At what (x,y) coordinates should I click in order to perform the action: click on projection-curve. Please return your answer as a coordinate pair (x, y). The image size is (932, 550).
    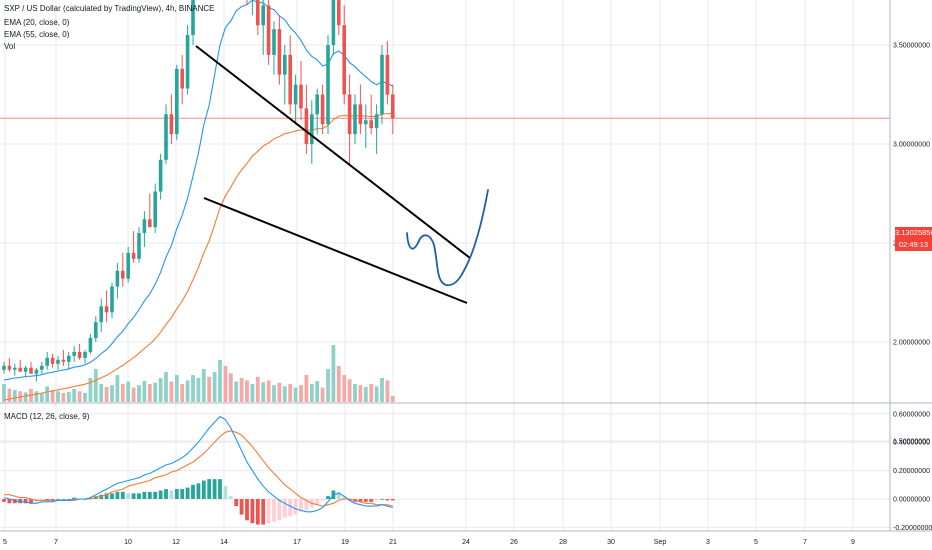
    Looking at the image, I should click on (447, 238).